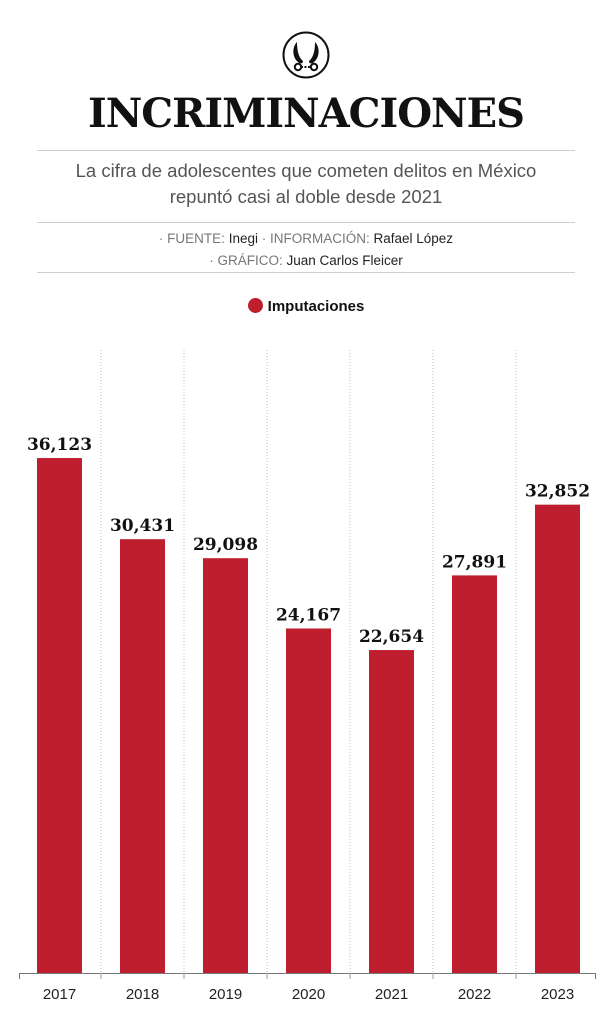 The width and height of the screenshot is (612, 1029). Describe the element at coordinates (474, 562) in the screenshot. I see `data-label-2022: 27,891` at that location.